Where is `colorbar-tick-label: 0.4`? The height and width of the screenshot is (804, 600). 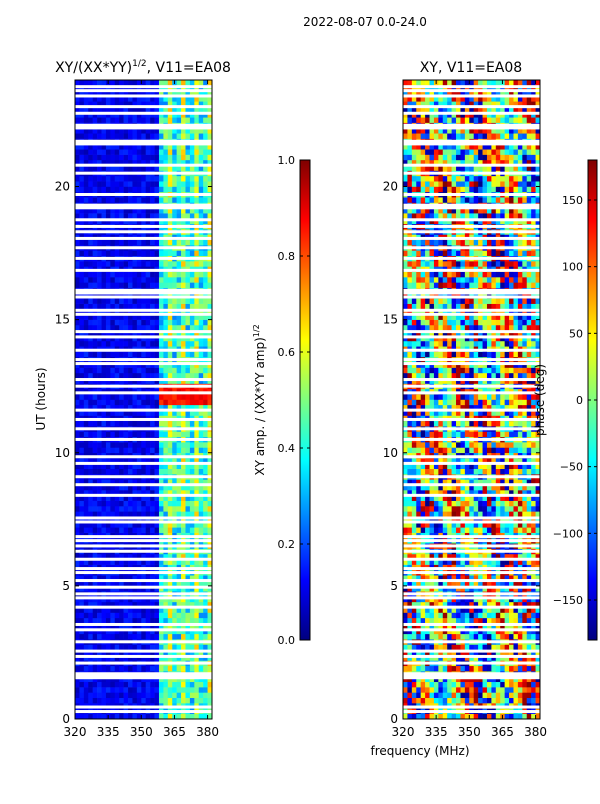
colorbar-tick-label: 0.4 is located at coordinates (287, 448).